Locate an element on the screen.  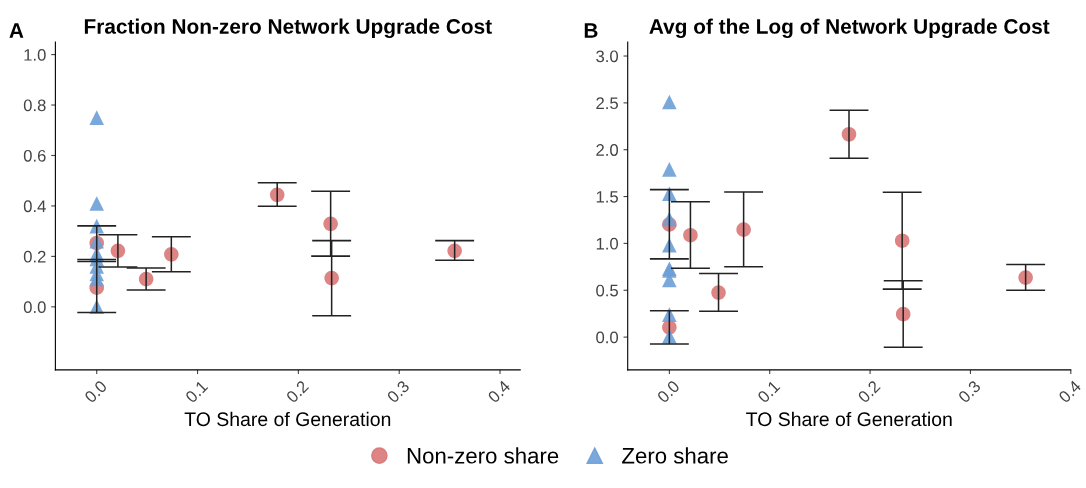
y-tick-label: 2.5 is located at coordinates (607, 103).